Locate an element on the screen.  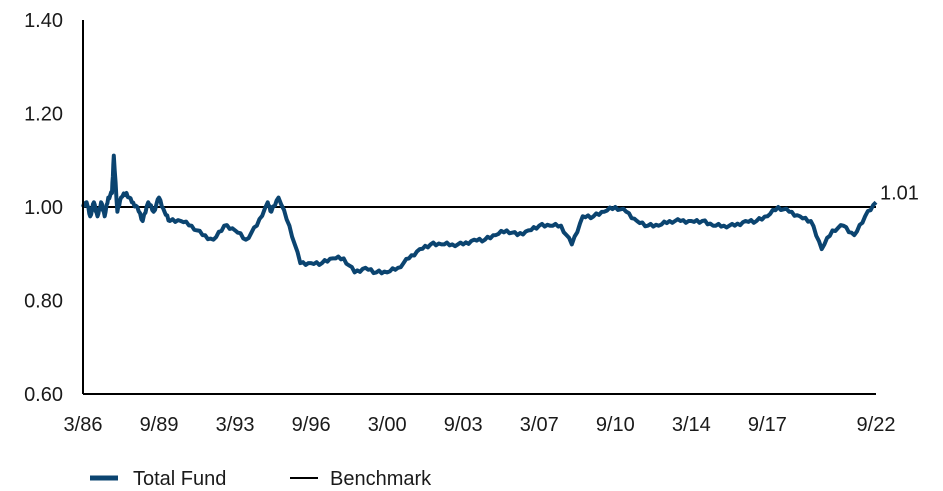
x-tick-label: 9/17 is located at coordinates (767, 425).